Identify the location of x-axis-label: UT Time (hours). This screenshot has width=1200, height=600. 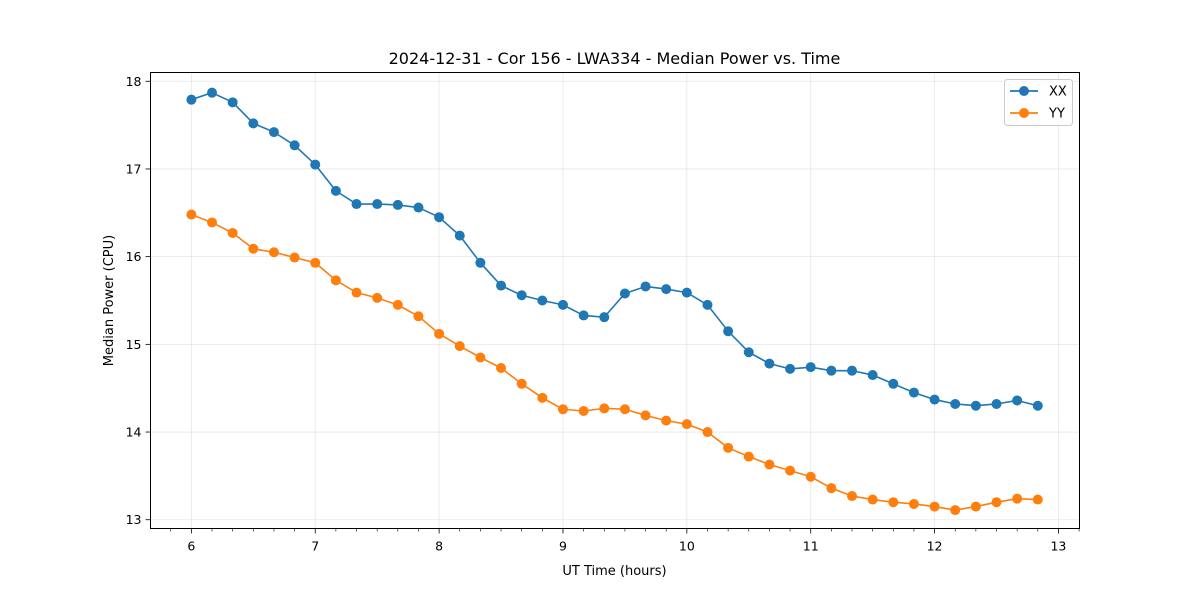
(614, 571).